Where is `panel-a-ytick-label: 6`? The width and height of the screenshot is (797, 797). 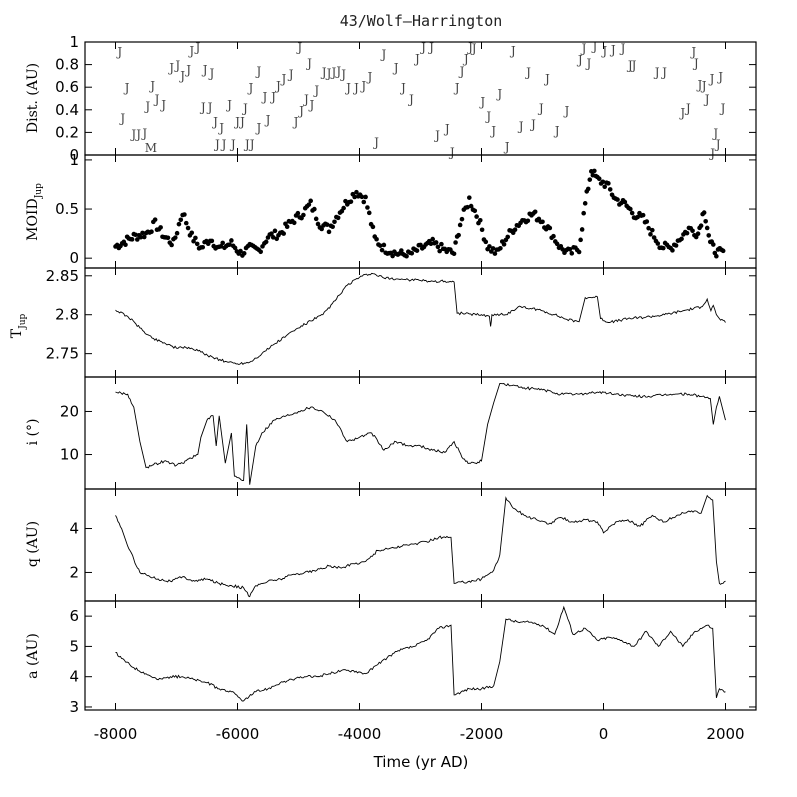 panel-a-ytick-label: 6 is located at coordinates (74, 616).